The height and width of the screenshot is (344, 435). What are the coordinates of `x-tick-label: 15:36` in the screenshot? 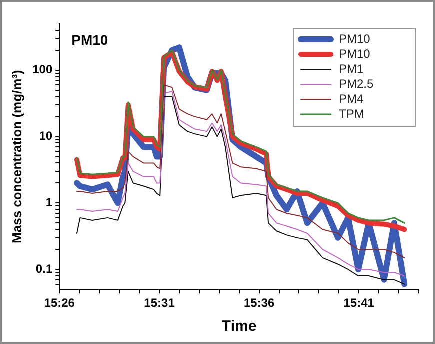 It's located at (259, 303).